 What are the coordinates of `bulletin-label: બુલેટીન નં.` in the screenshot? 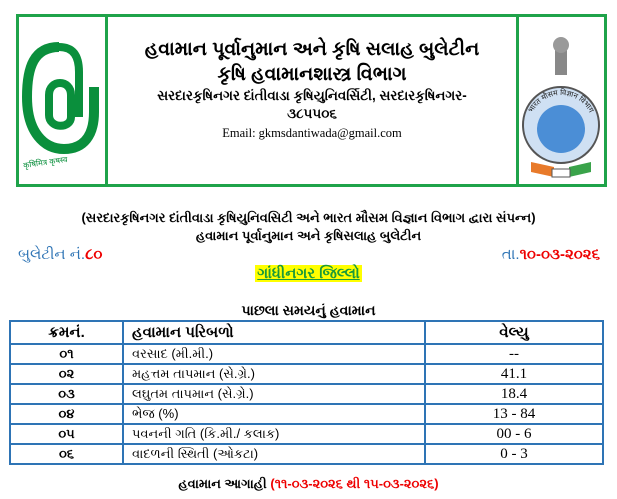 It's located at (52, 254).